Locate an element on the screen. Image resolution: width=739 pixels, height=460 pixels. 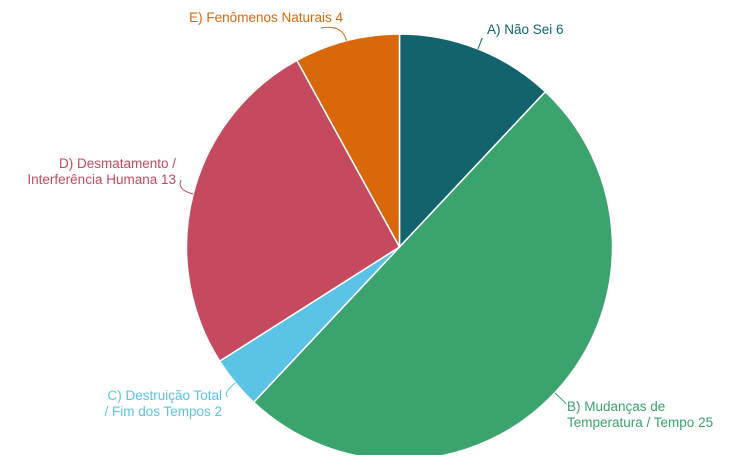
slice-label-line: C) Destruição Total is located at coordinates (164, 395).